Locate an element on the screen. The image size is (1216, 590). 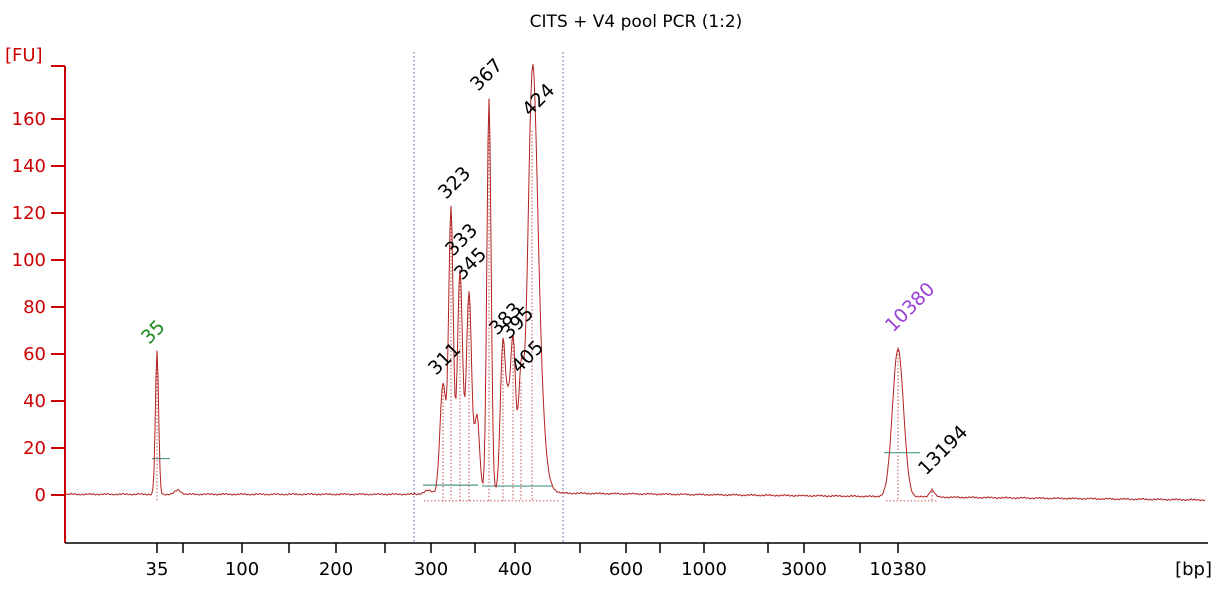
x-tick-label: 3000 is located at coordinates (804, 569).